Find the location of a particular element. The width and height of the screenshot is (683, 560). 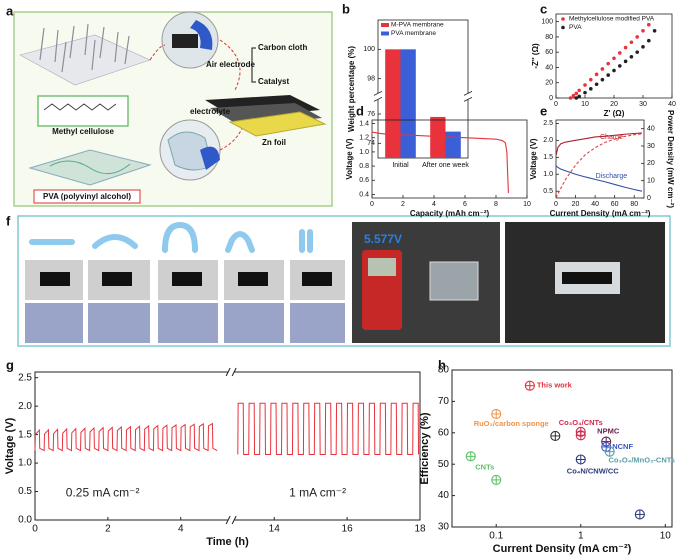

label: electrolyte is located at coordinates (210, 111).